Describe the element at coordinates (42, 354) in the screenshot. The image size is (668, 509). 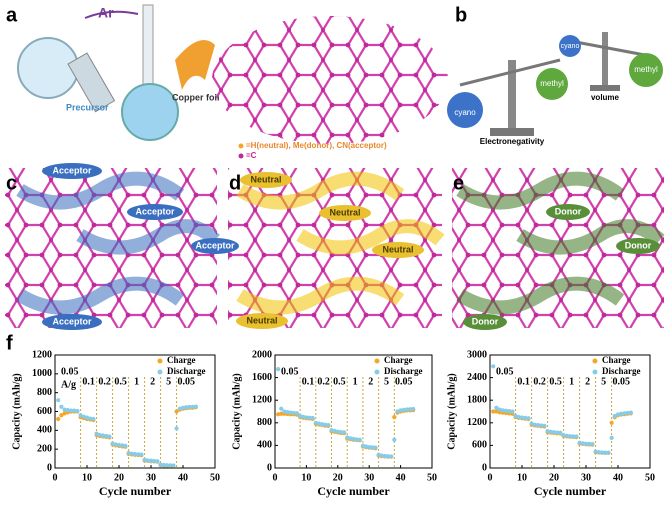
I see `y-tick-label: 1200` at that location.